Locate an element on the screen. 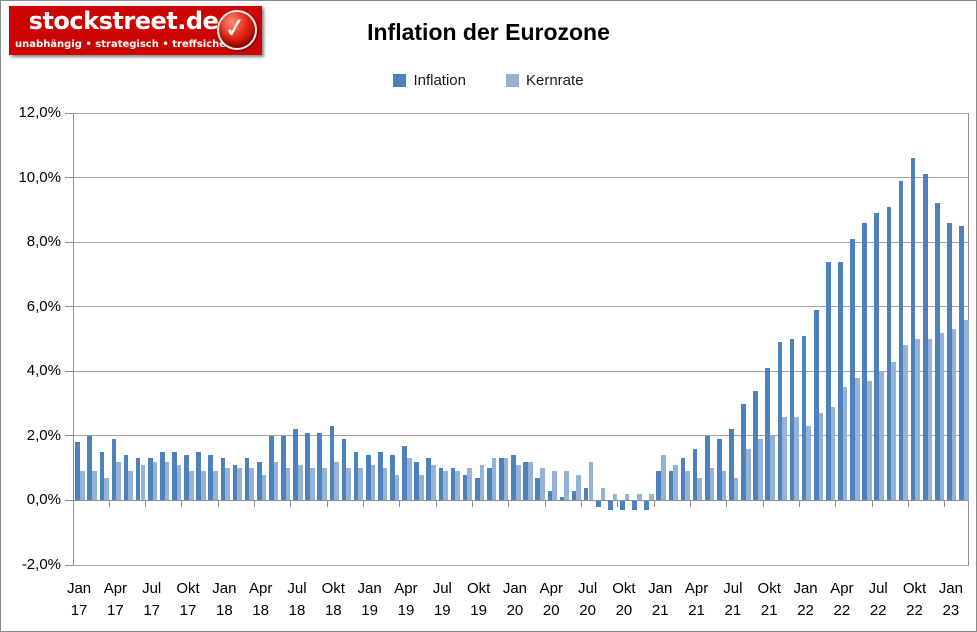 This screenshot has height=632, width=977. x-tick-label: Jul 21 is located at coordinates (733, 600).